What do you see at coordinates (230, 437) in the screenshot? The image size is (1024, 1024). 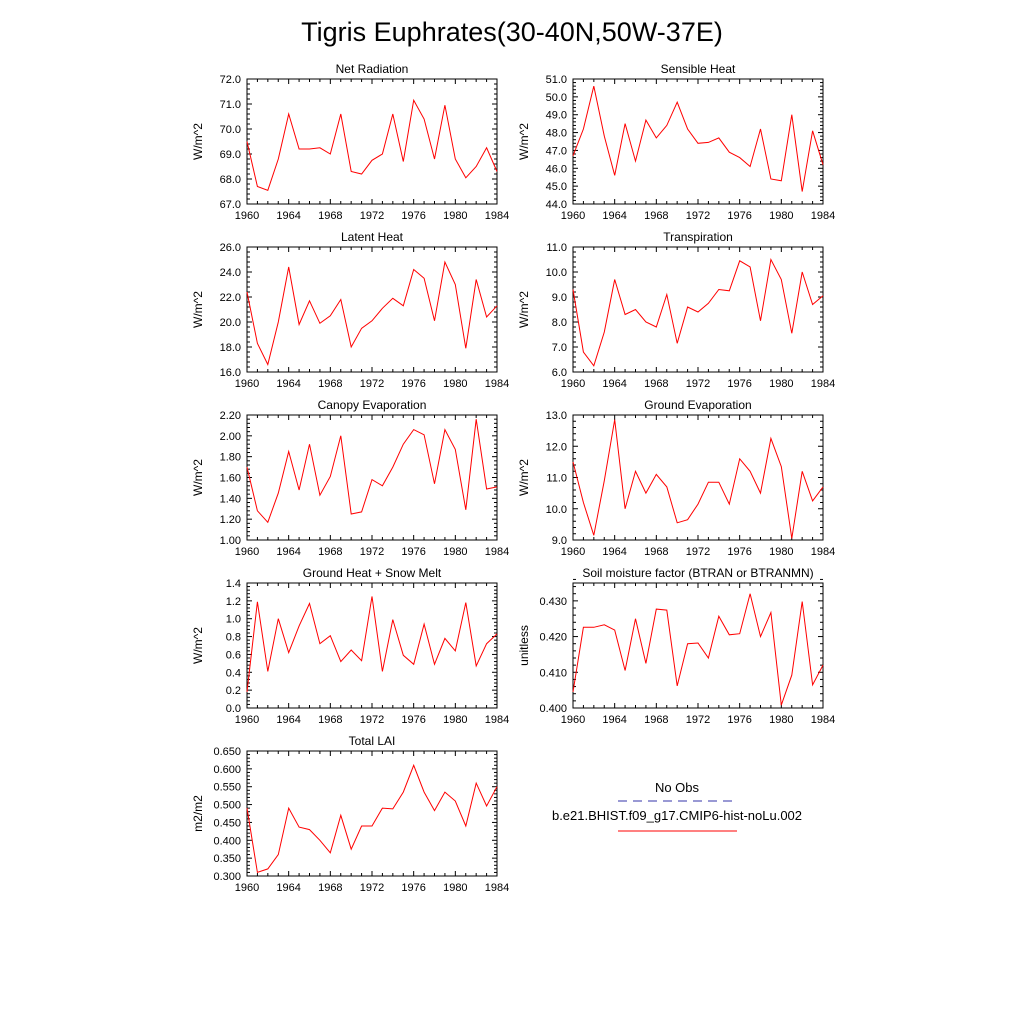 I see `y-tick-label: 2.00` at bounding box center [230, 437].